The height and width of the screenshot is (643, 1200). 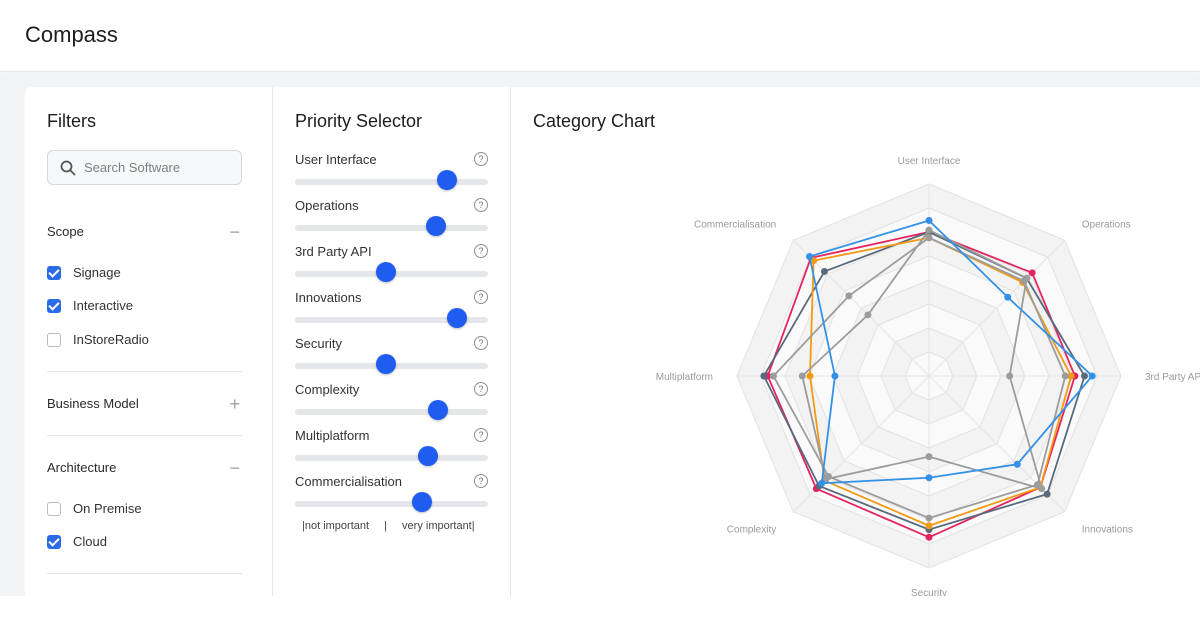 I want to click on filters-title: Filters, so click(x=71, y=121).